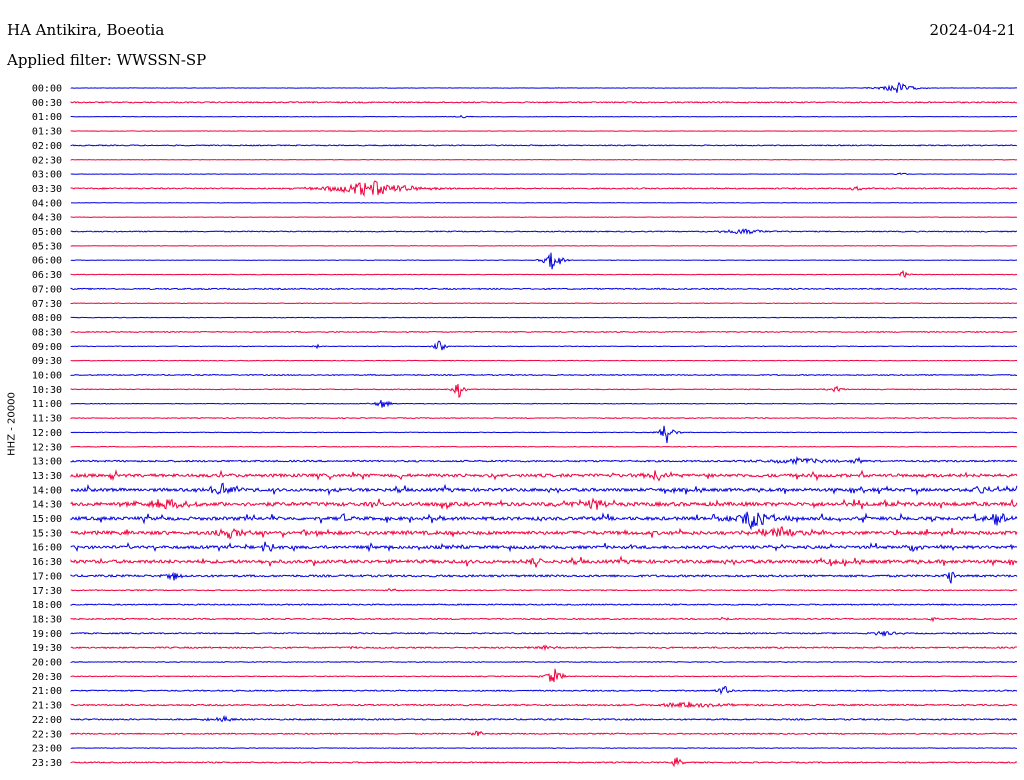 Image resolution: width=1024 pixels, height=780 pixels. Describe the element at coordinates (47, 519) in the screenshot. I see `time-tick-label: 15:00` at that location.